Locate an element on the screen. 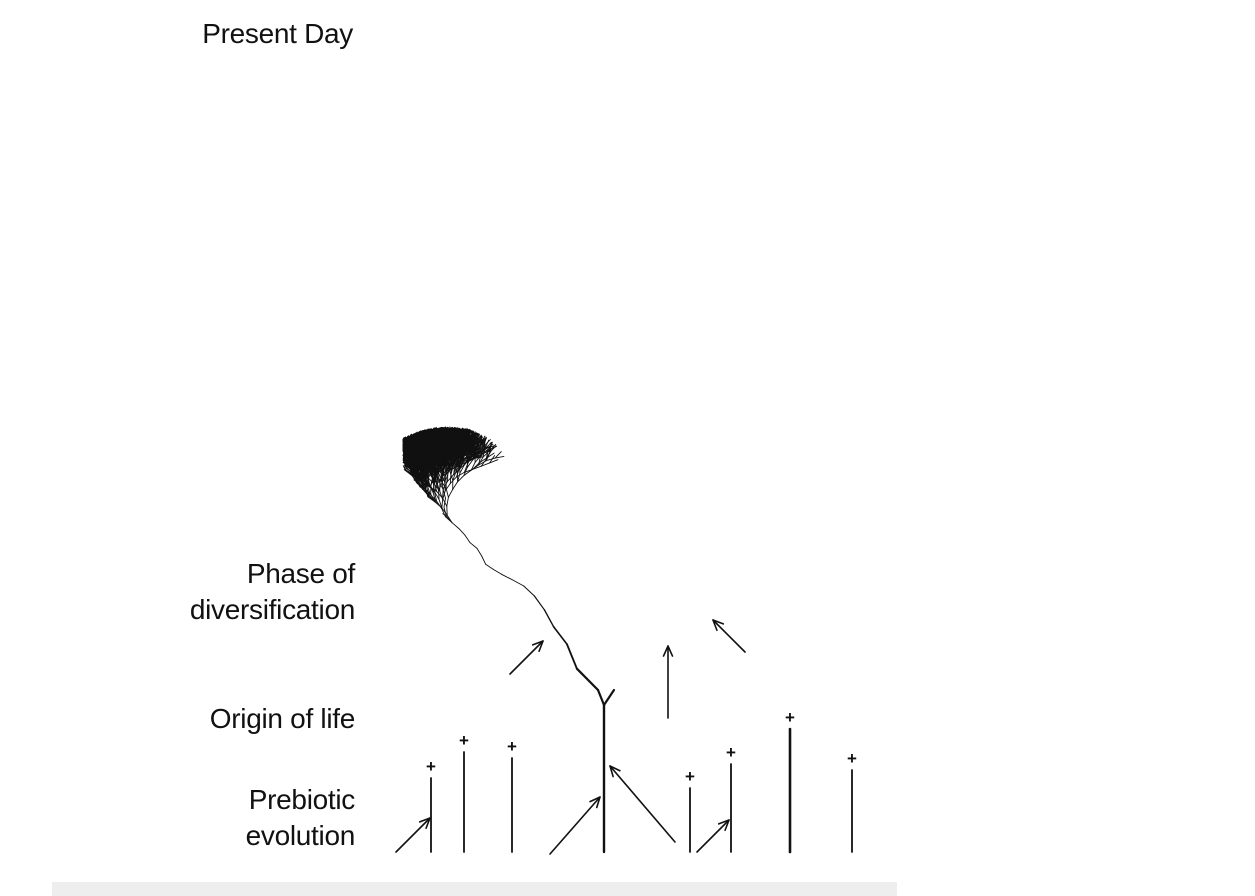 The width and height of the screenshot is (1255, 896). label-phase-of-diversification: Phase of diversification is located at coordinates (272, 591).